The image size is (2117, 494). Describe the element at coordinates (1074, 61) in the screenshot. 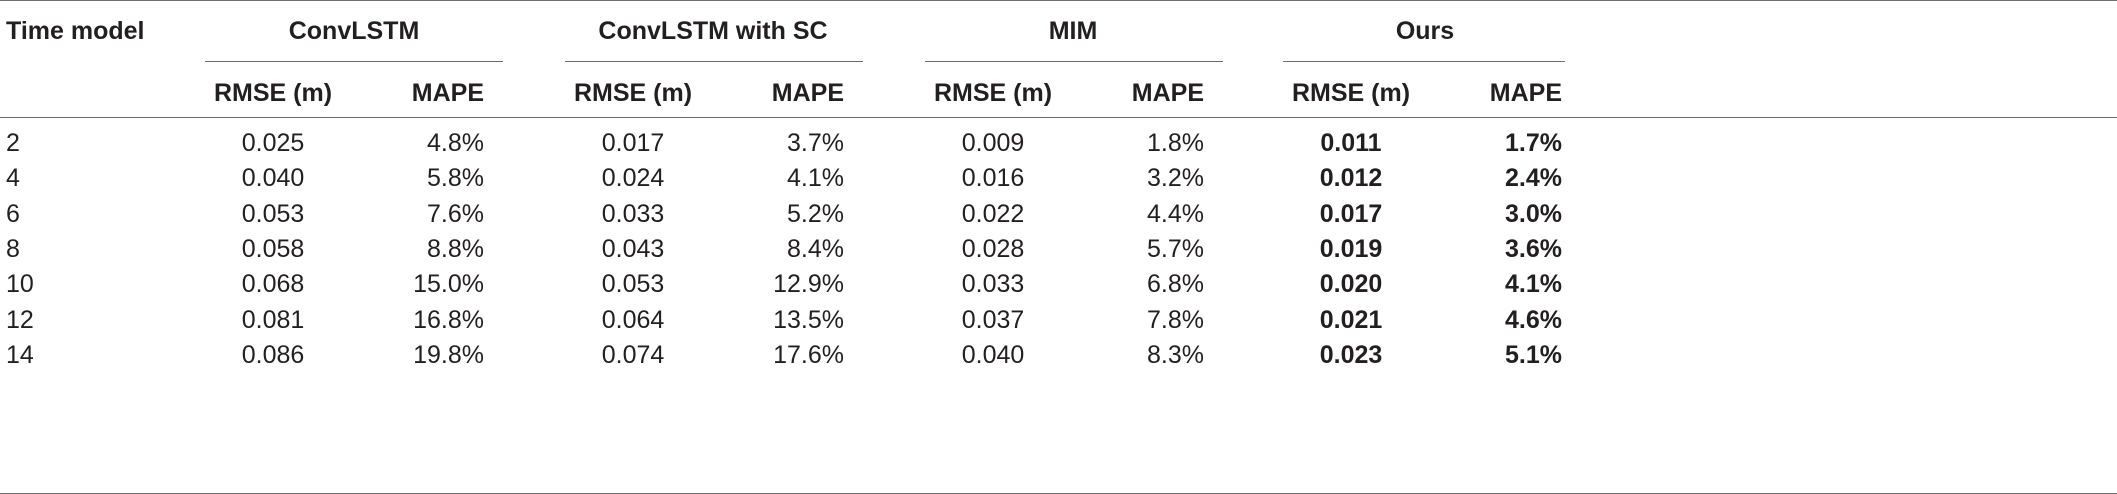

I see `group-rule-mim` at that location.